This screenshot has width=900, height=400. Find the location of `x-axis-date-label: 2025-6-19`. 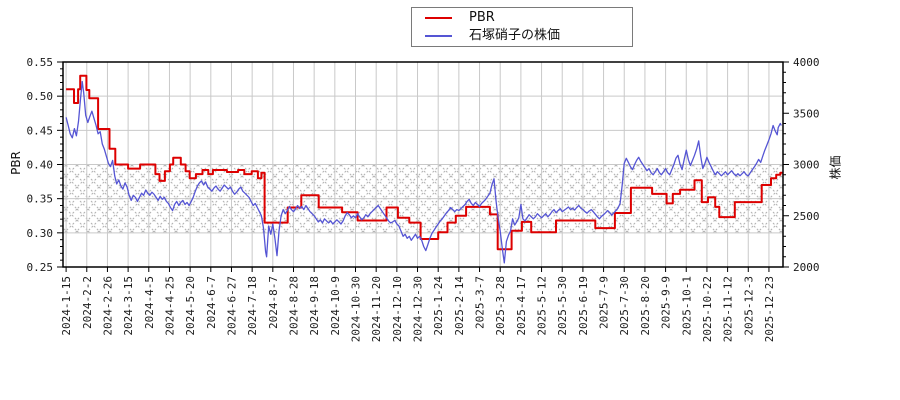

x-axis-date-label: 2025-6-19 is located at coordinates (583, 306).